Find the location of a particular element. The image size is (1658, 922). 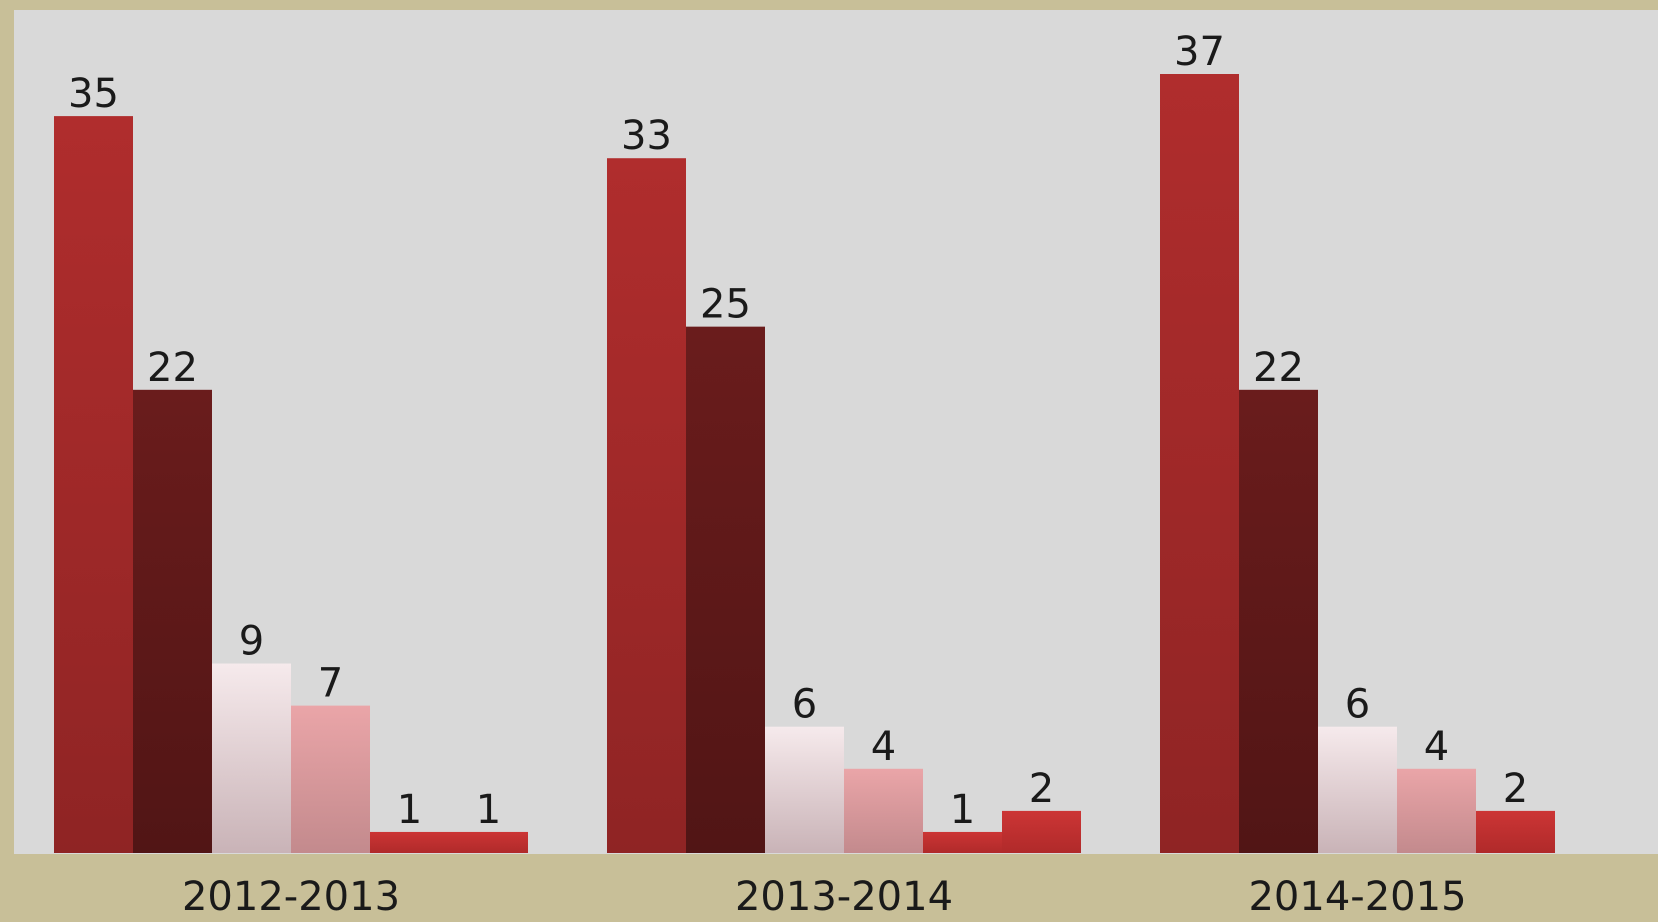

data-label-2014-2015-series-3: 6 is located at coordinates (1357, 705).